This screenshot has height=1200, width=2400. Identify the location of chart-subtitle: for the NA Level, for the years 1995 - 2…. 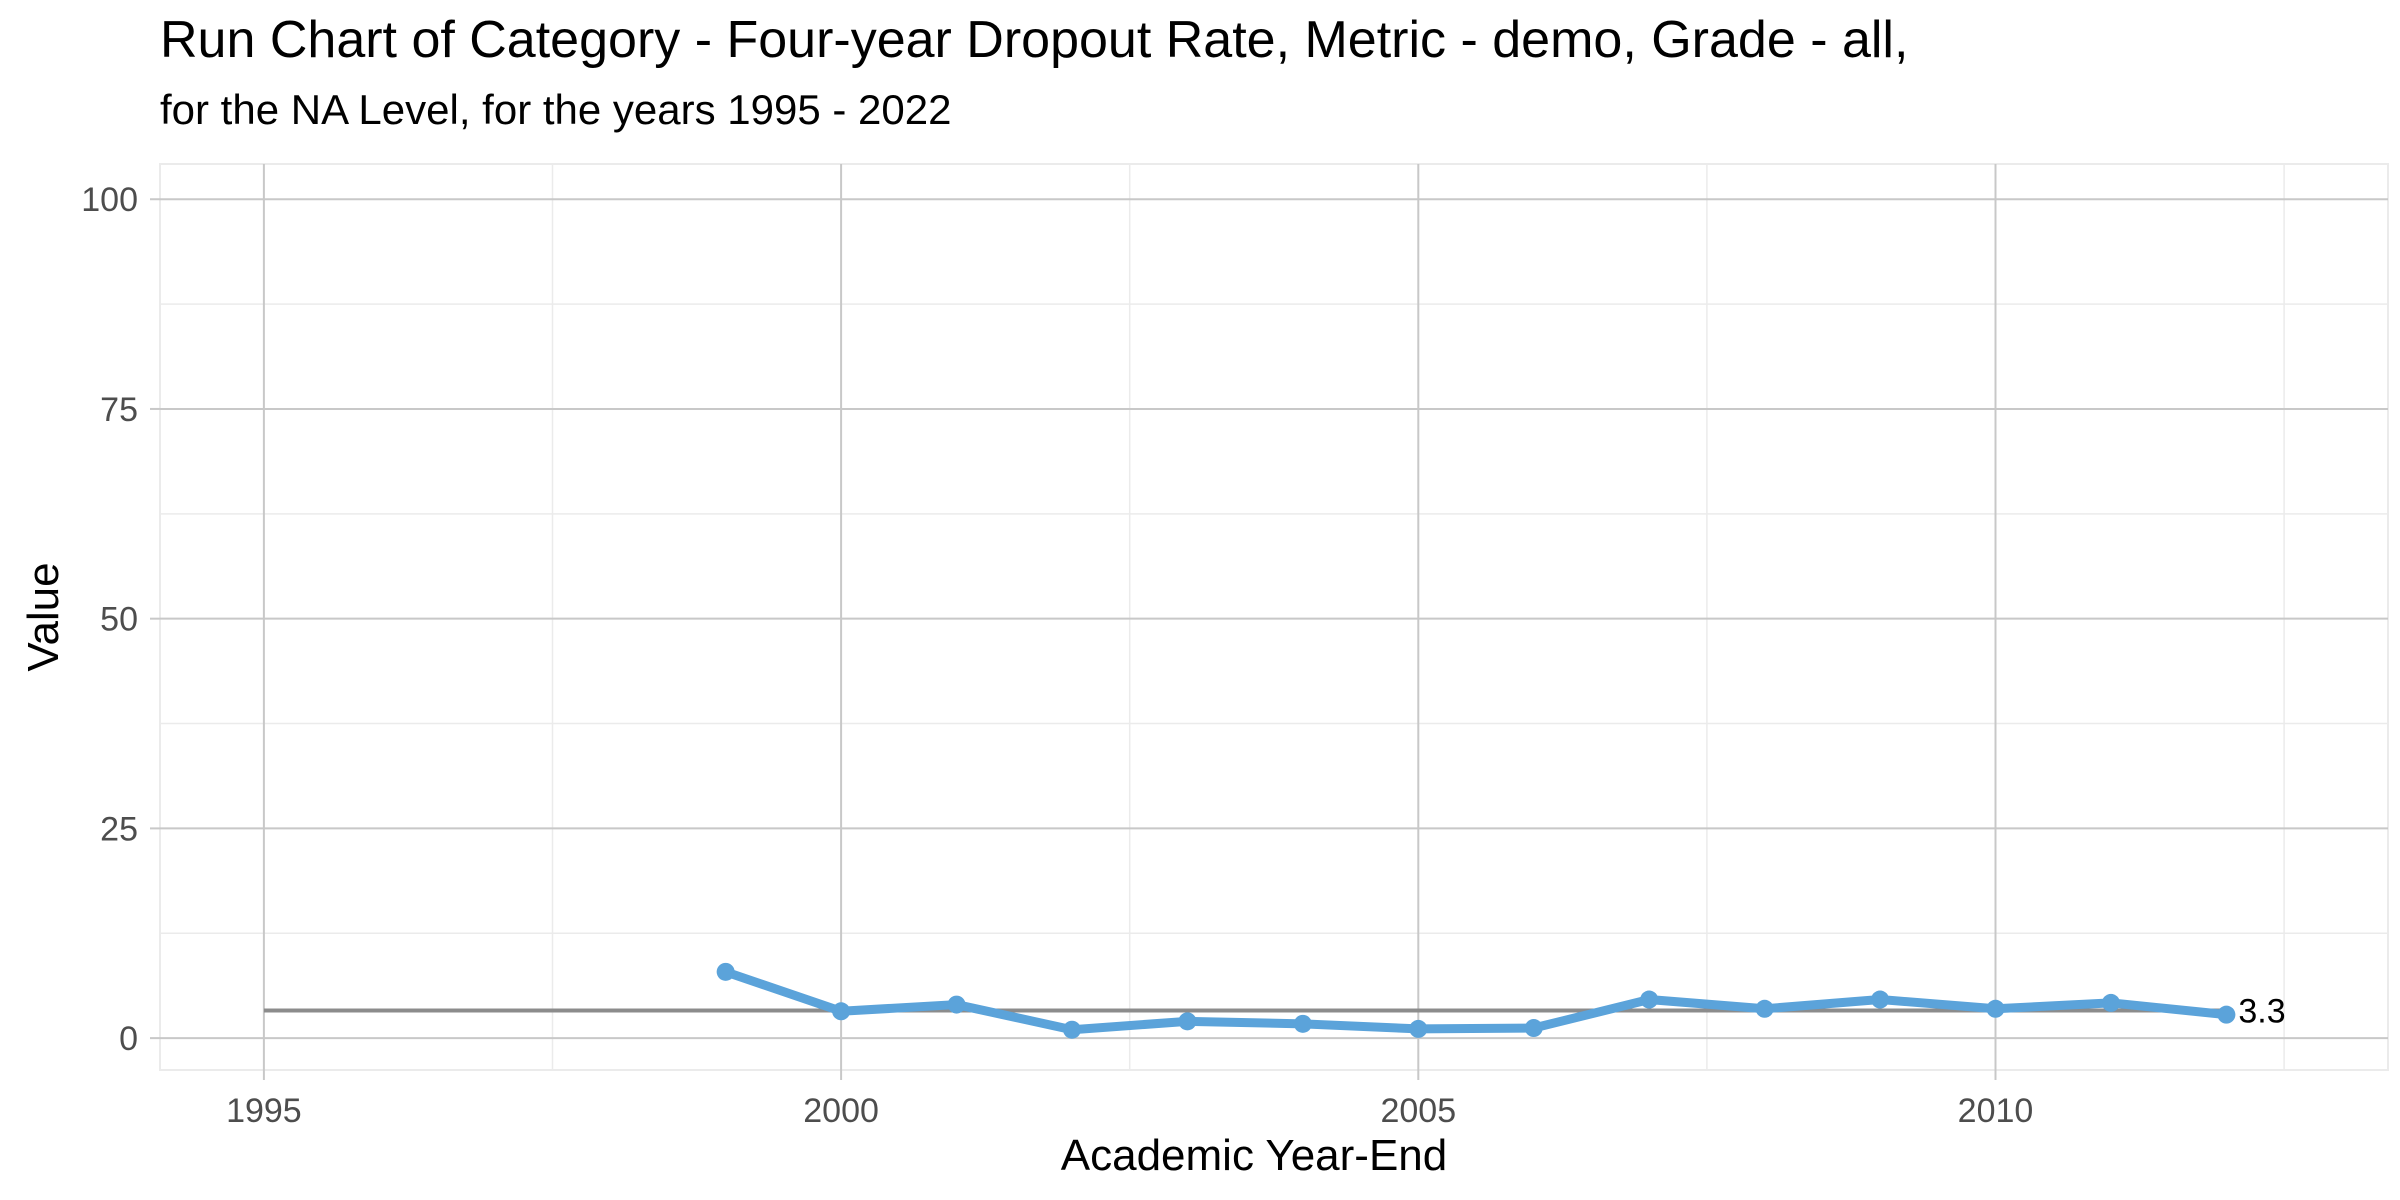
(556, 109).